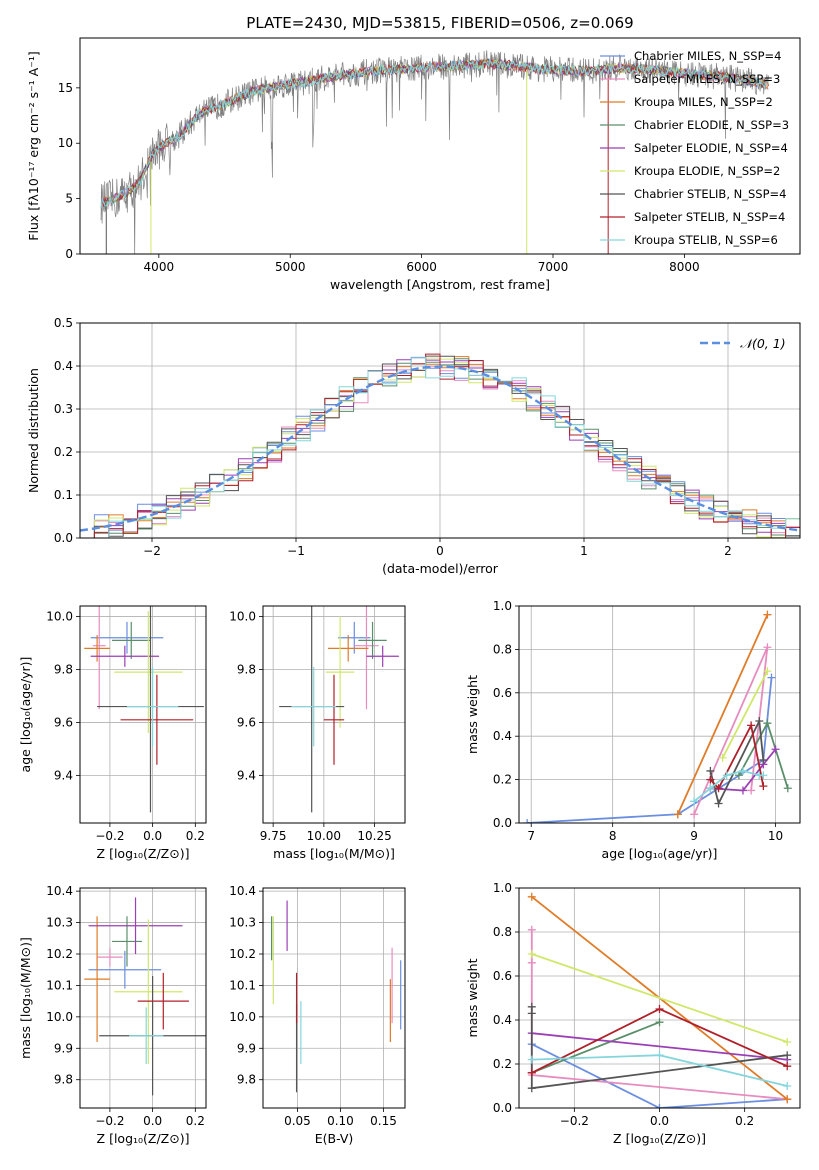  I want to click on y-tick-label: 0.5, so click(63, 323).